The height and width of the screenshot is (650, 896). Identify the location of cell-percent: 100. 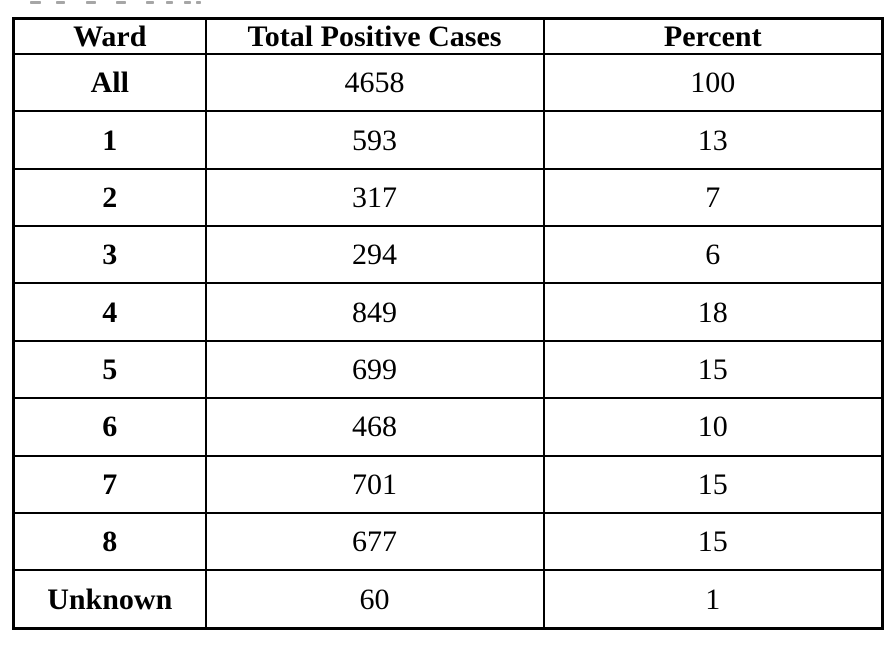
(713, 82).